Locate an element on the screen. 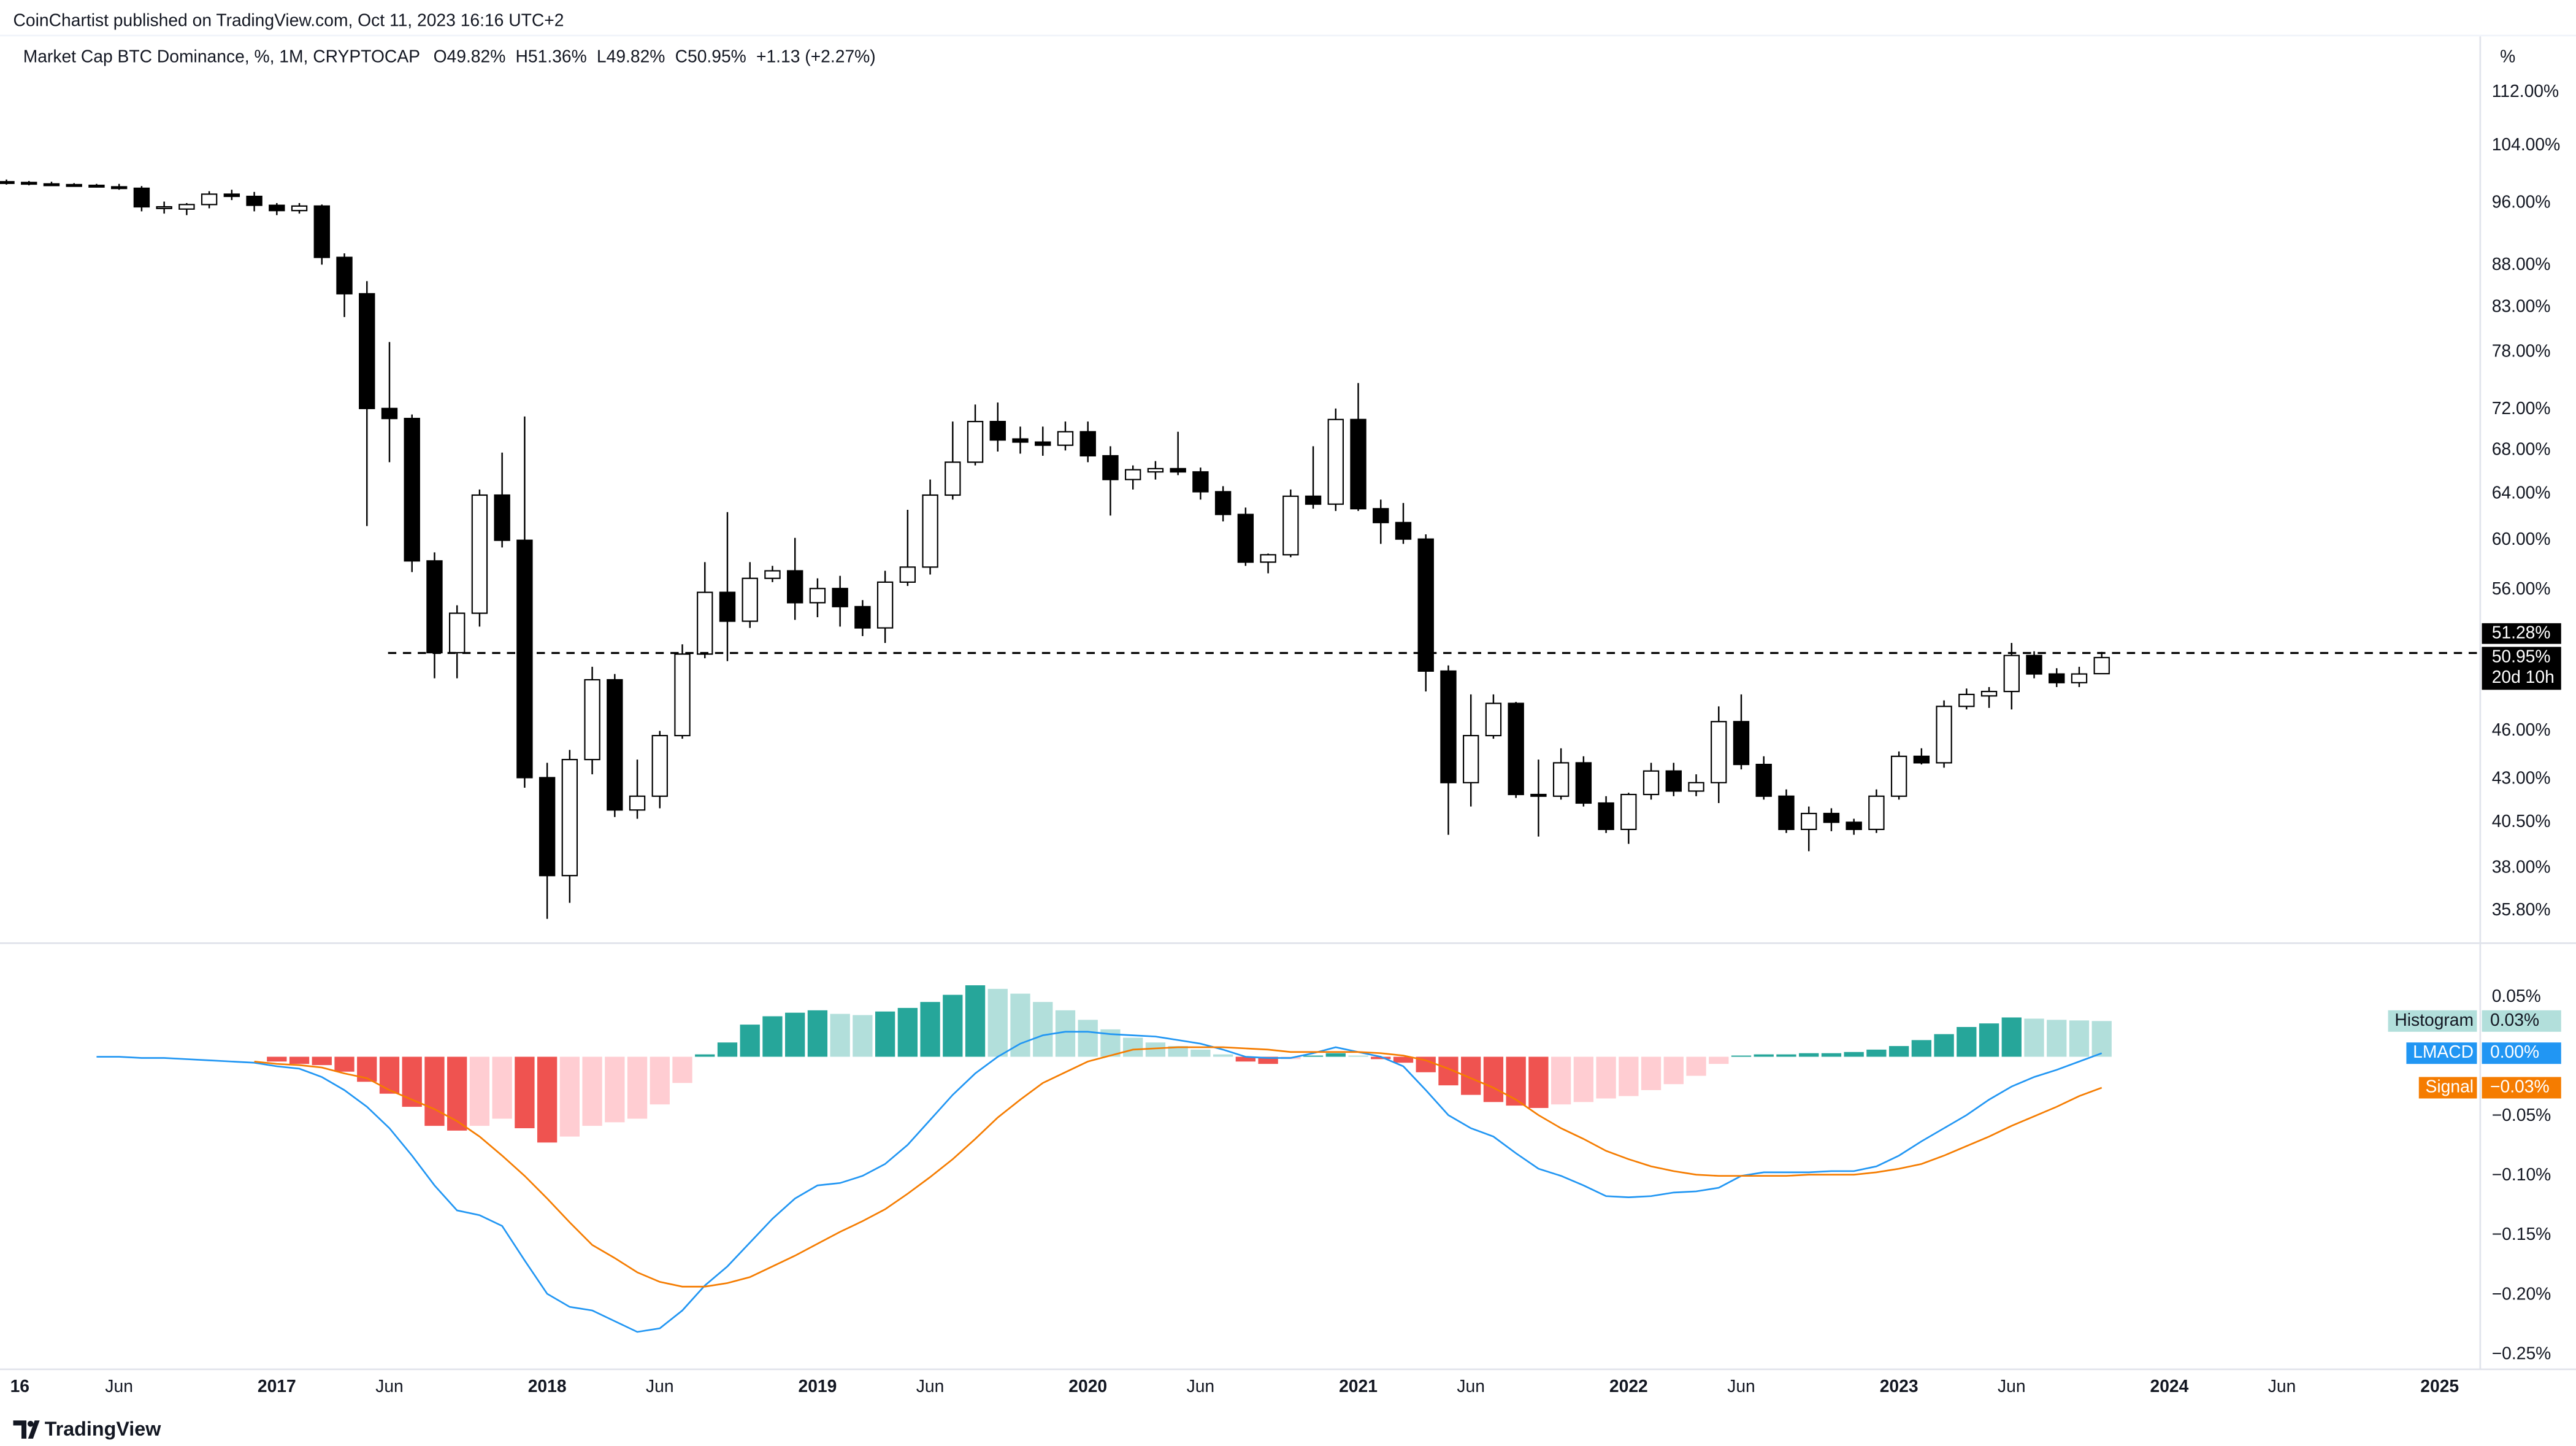  y-tick-label: 68.00% is located at coordinates (2521, 449).